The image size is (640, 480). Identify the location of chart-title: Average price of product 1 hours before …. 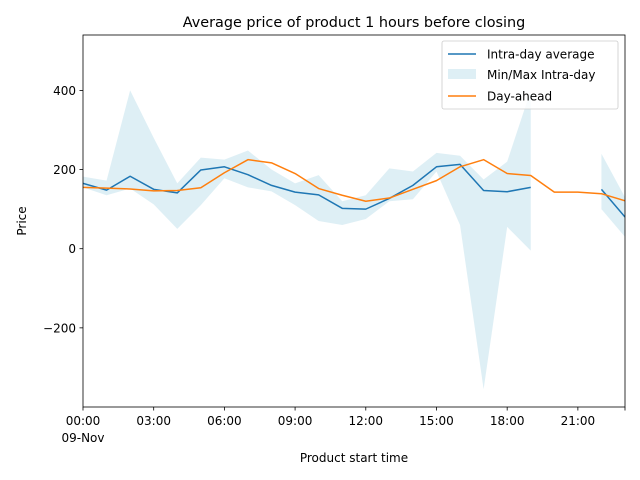
(354, 23).